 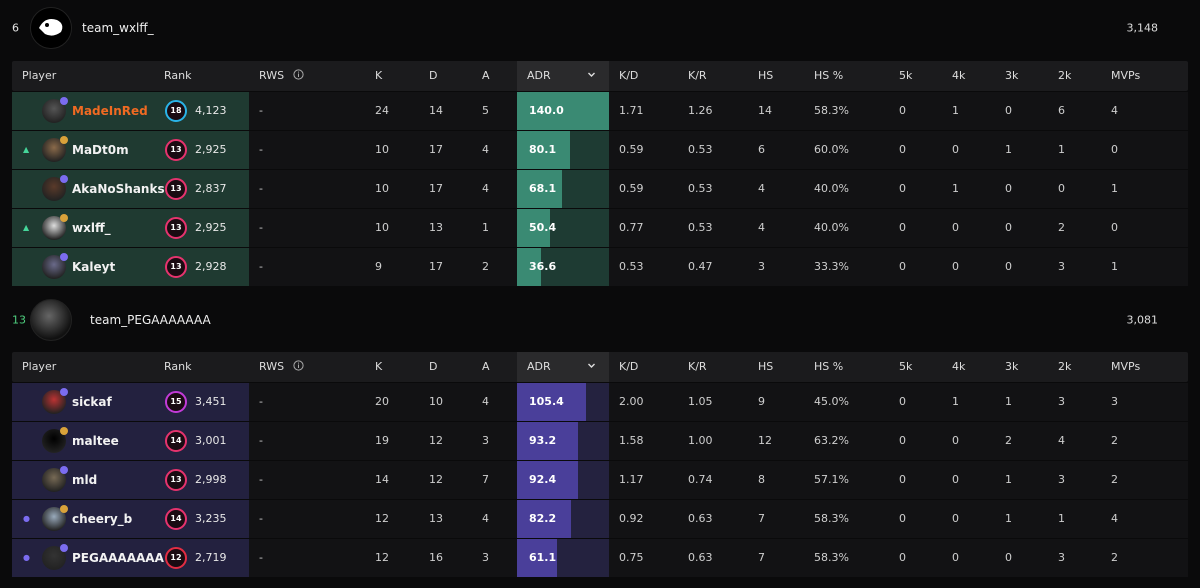 I want to click on adr-value: 105.4, so click(x=546, y=401).